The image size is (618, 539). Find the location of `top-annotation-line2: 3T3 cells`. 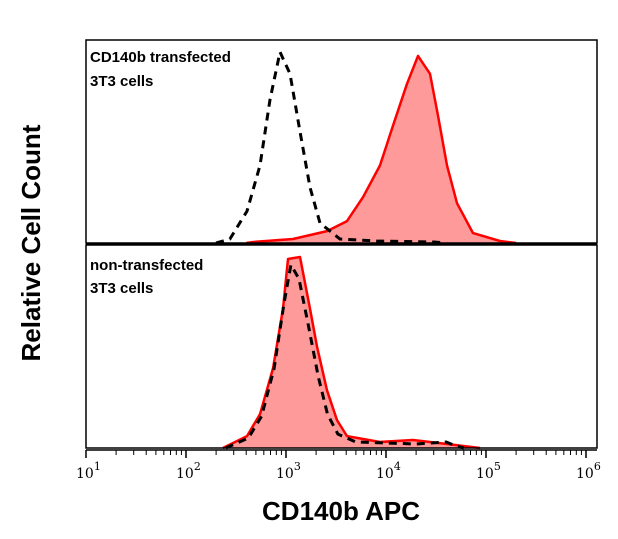

top-annotation-line2: 3T3 cells is located at coordinates (121, 81).